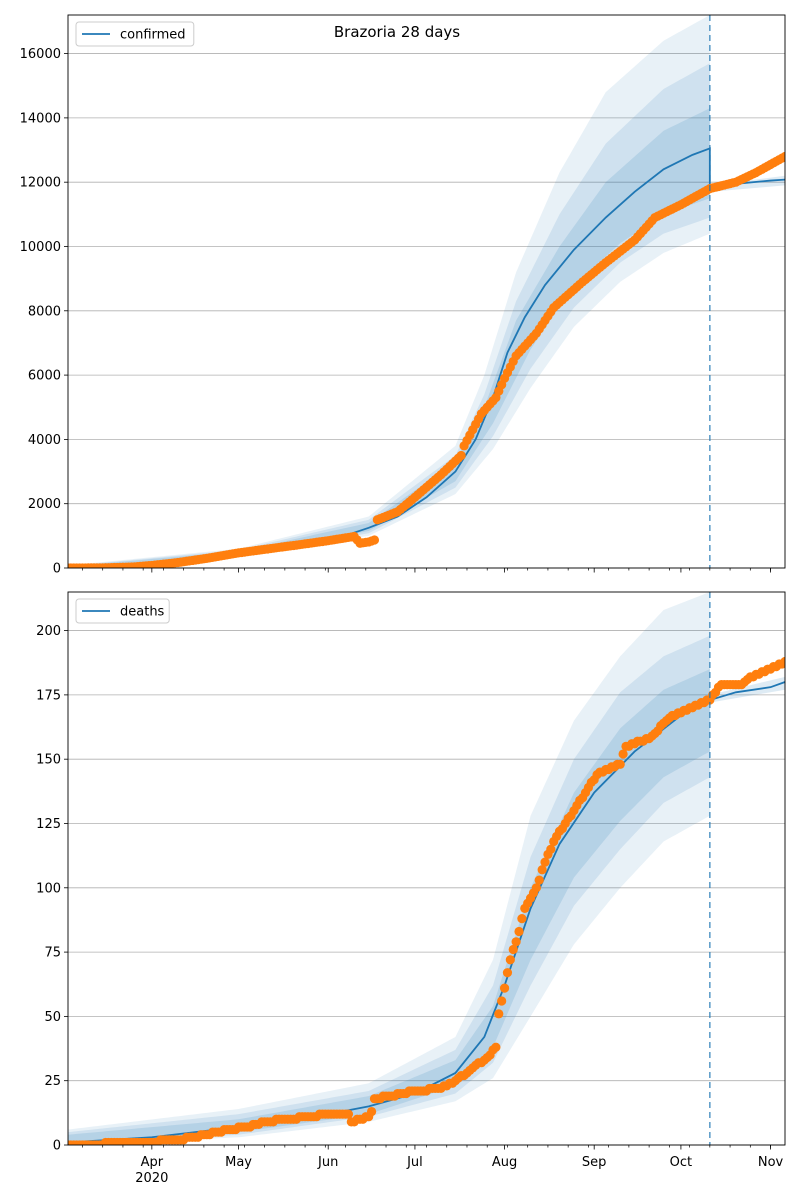 The image size is (800, 1200). What do you see at coordinates (327, 1162) in the screenshot?
I see `x-tick-label: Jun` at bounding box center [327, 1162].